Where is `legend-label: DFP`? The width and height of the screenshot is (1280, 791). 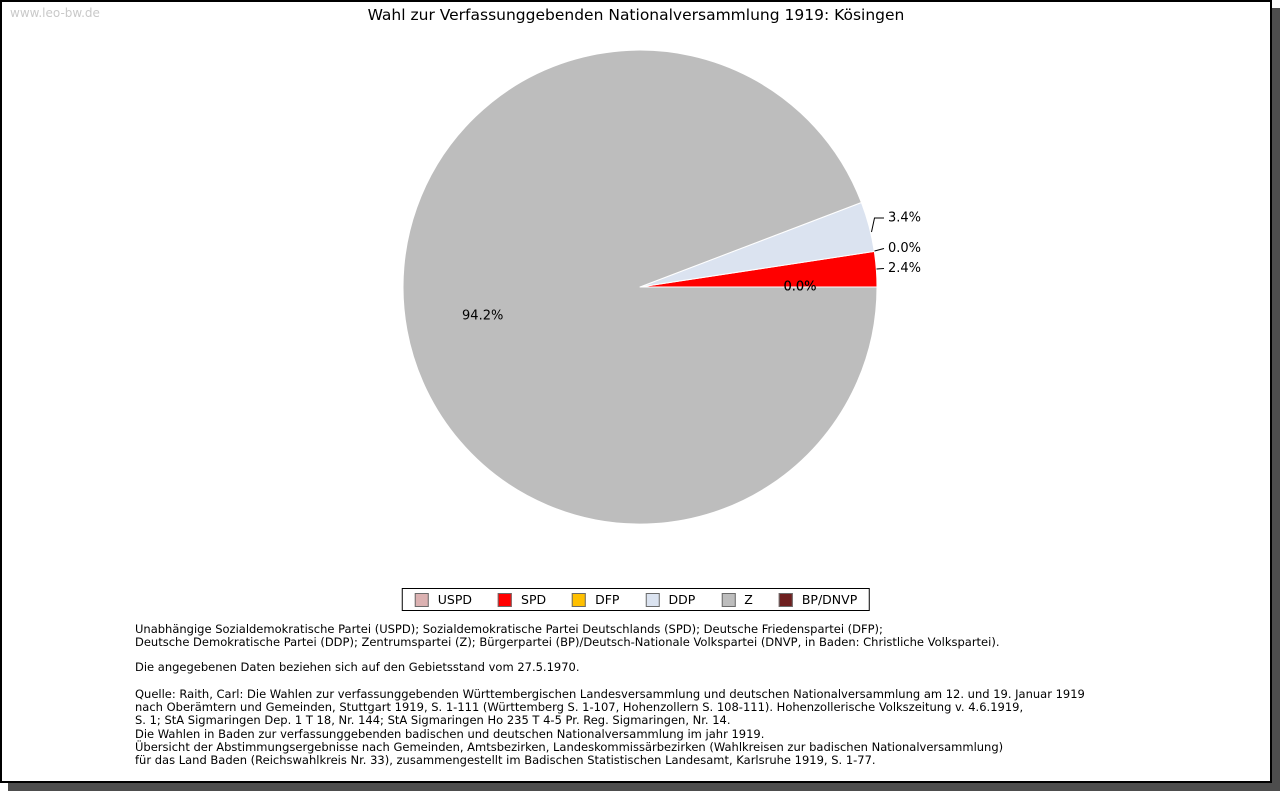 legend-label: DFP is located at coordinates (607, 599).